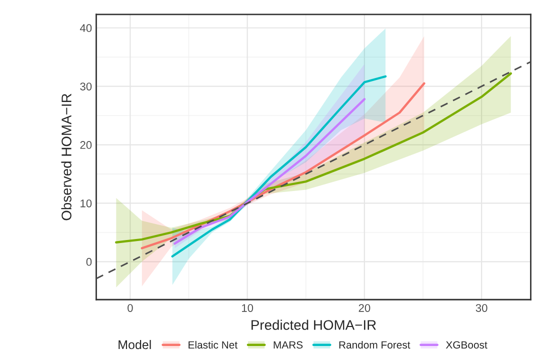 The image size is (550, 361). What do you see at coordinates (86, 203) in the screenshot?
I see `y-tick-label: 10` at bounding box center [86, 203].